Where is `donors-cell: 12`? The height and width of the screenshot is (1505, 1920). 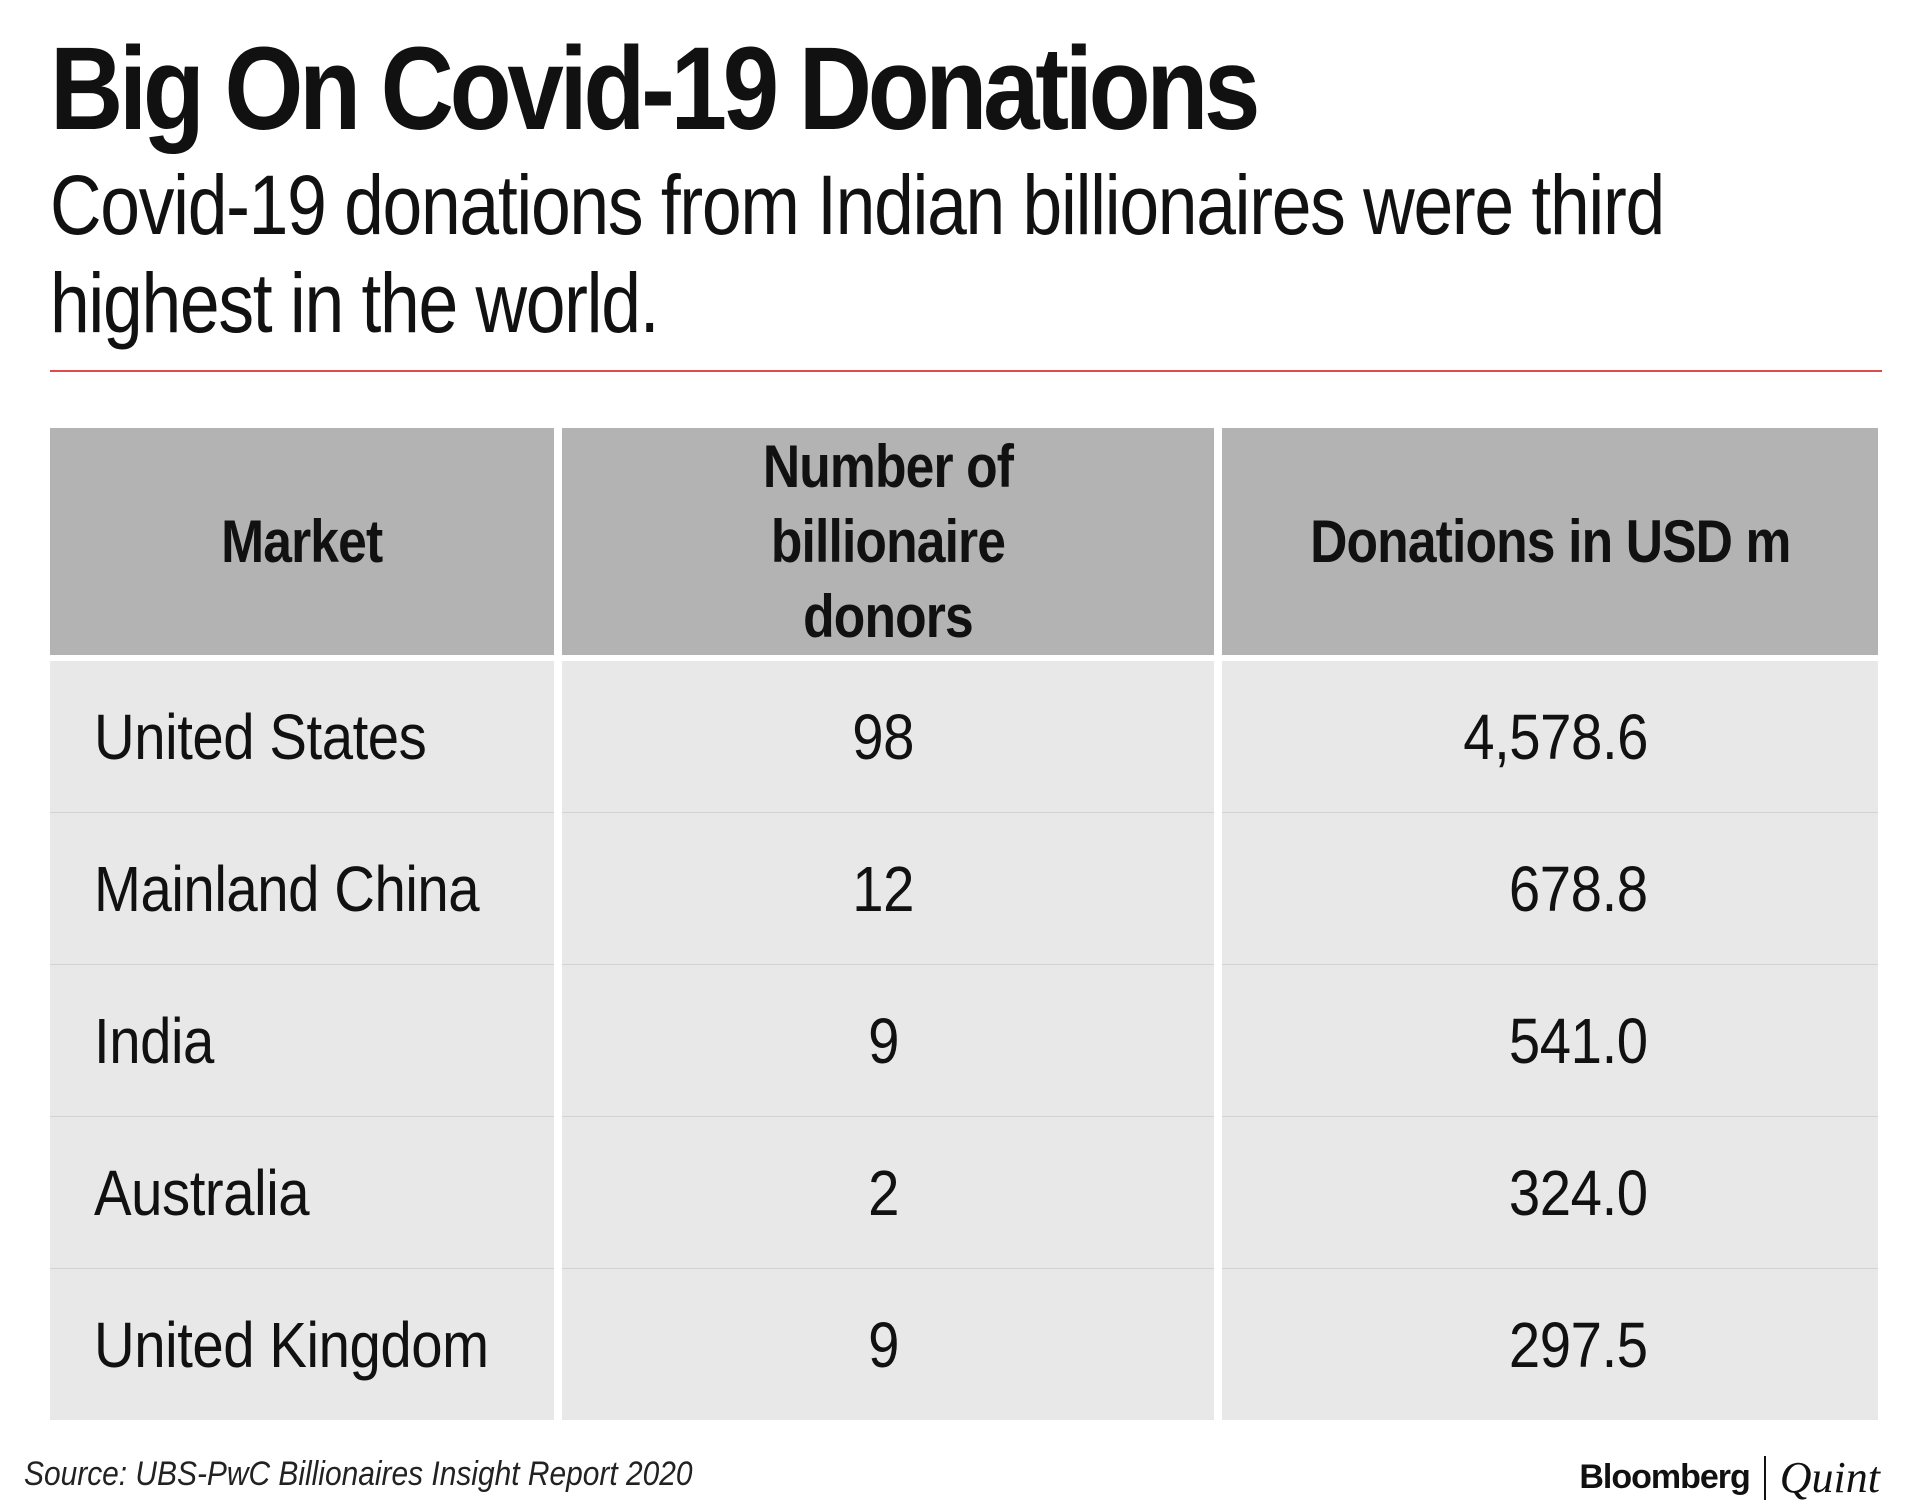 donors-cell: 12 is located at coordinates (886, 888).